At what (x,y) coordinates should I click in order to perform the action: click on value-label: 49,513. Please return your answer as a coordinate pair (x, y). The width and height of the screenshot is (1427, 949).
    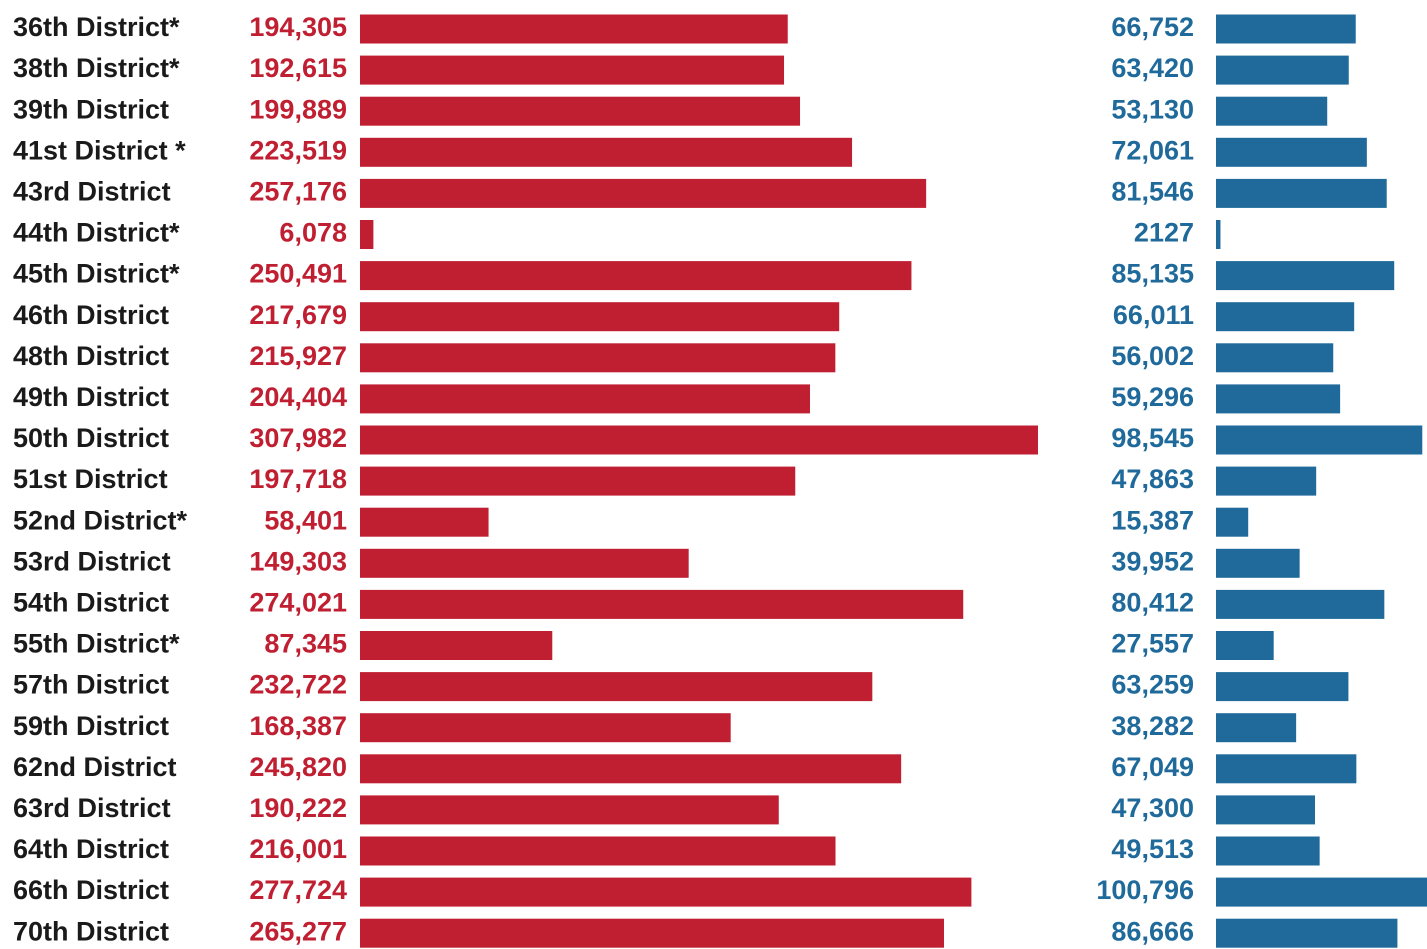
    Looking at the image, I should click on (1152, 849).